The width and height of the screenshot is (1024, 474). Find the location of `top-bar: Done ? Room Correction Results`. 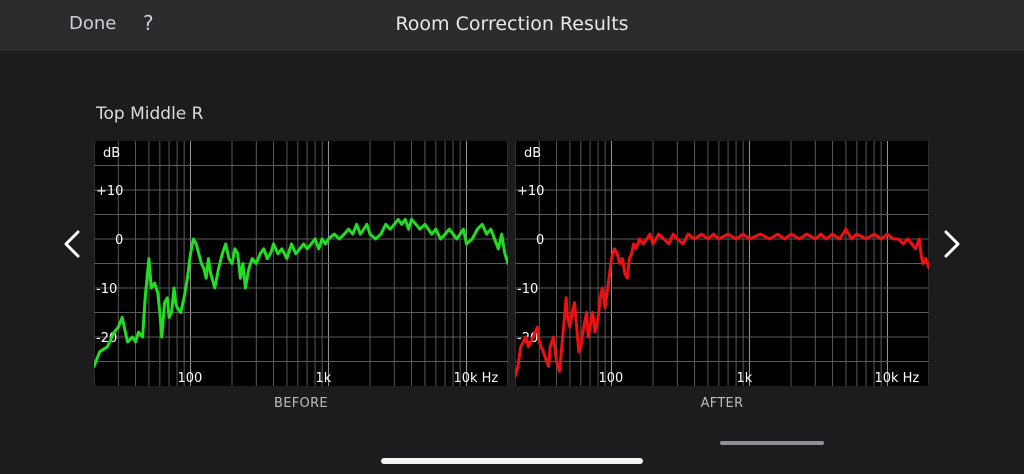

top-bar: Done ? Room Correction Results is located at coordinates (512, 25).